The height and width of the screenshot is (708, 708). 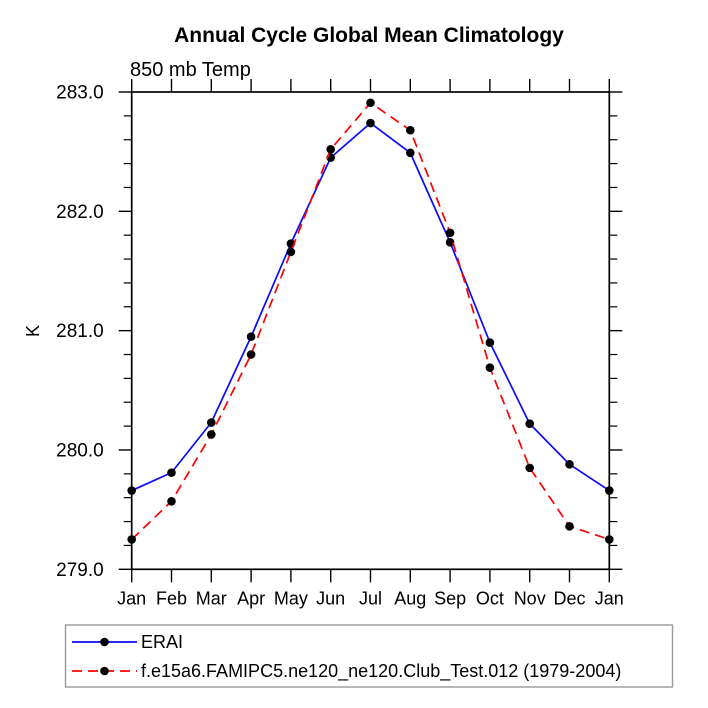 What do you see at coordinates (190, 70) in the screenshot?
I see `chart-subtitle: 850 mb Temp` at bounding box center [190, 70].